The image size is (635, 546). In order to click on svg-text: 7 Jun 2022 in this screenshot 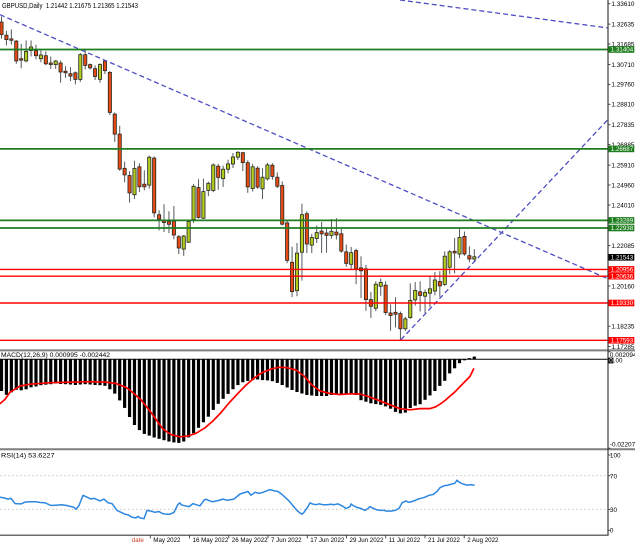, I will do `click(286, 540)`.